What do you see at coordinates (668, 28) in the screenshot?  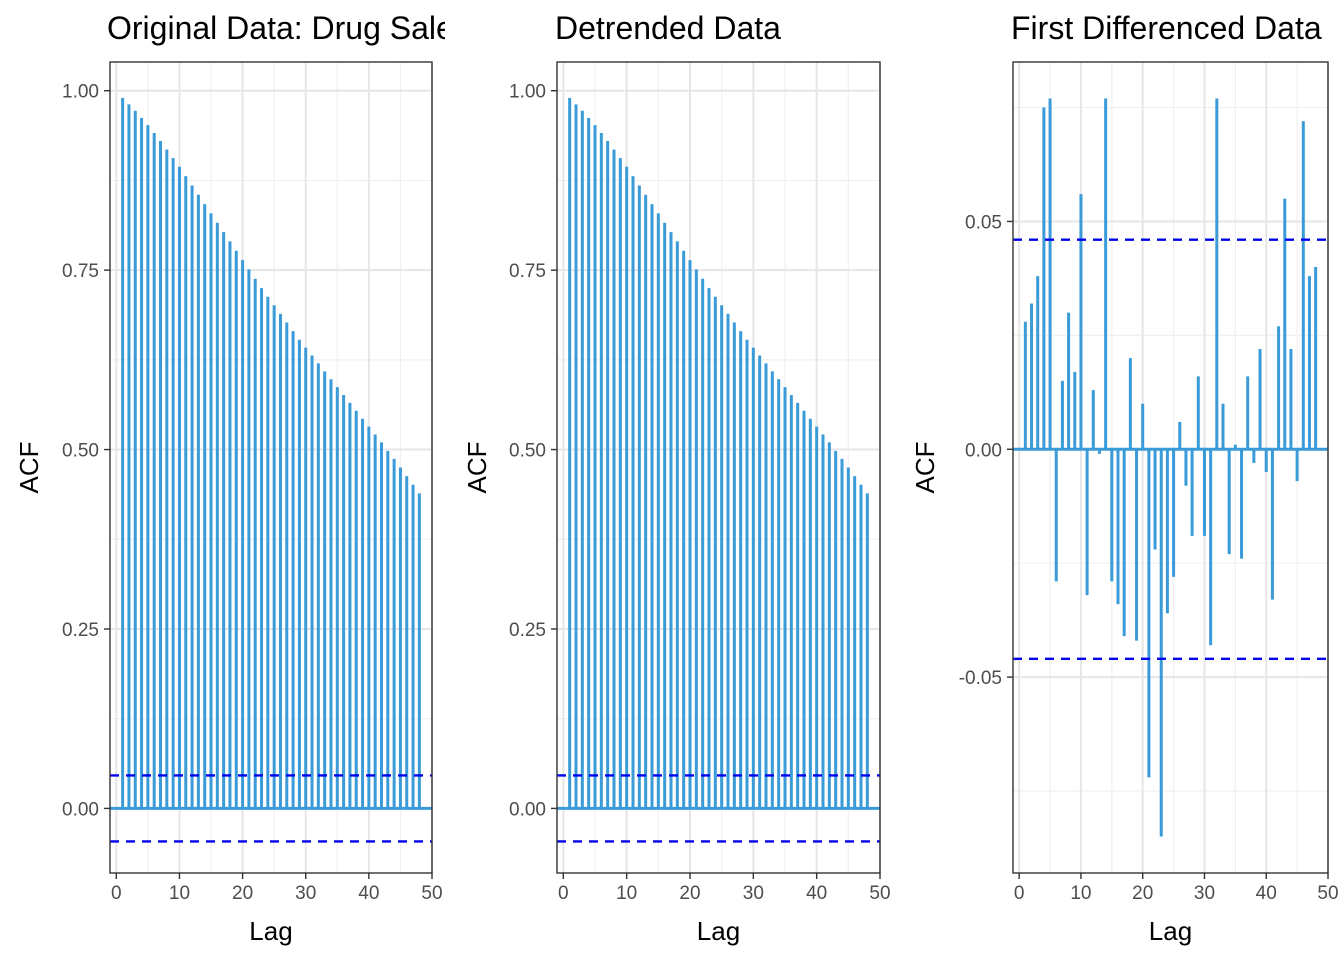 I see `panel-title: Detrended Data` at bounding box center [668, 28].